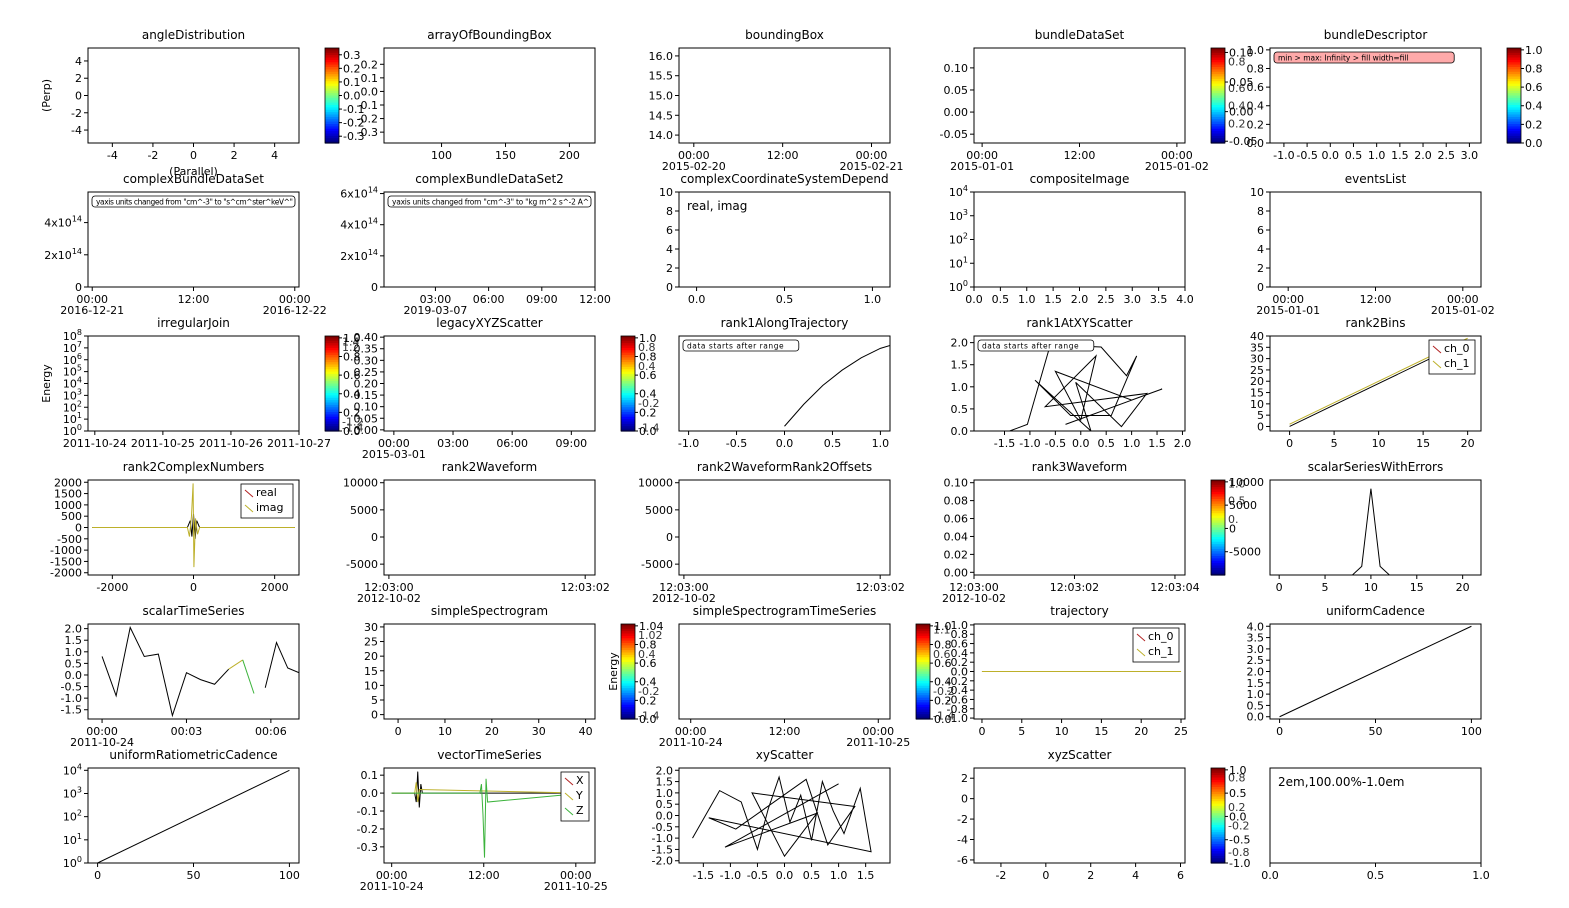 The width and height of the screenshot is (1569, 908). What do you see at coordinates (1481, 875) in the screenshot?
I see `x-tick-label: 1.0` at bounding box center [1481, 875].